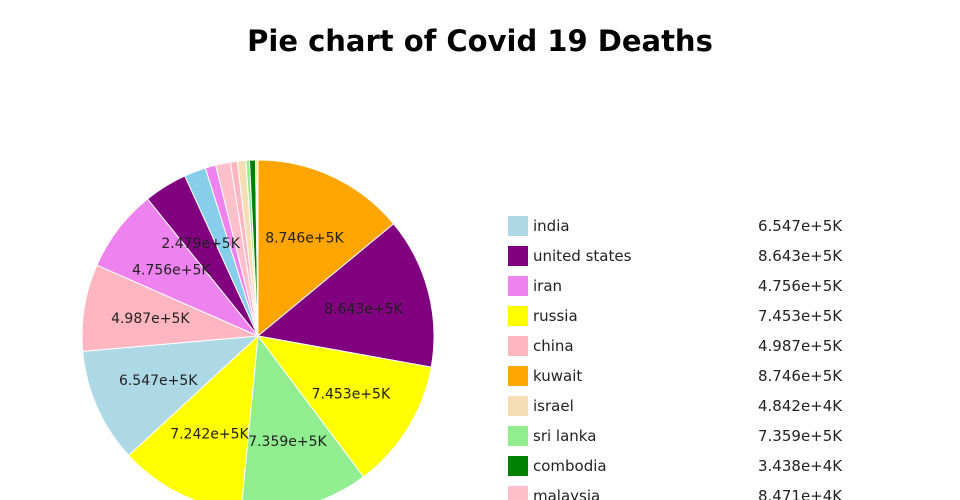 This screenshot has height=500, width=960. Describe the element at coordinates (688, 227) in the screenshot. I see `legend-item-india: india 6.547e+5K` at that location.